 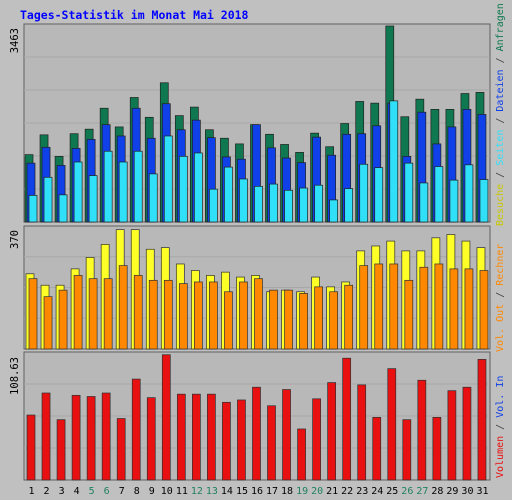 What do you see at coordinates (437, 491) in the screenshot?
I see `x-tick-label-28: 28` at bounding box center [437, 491].